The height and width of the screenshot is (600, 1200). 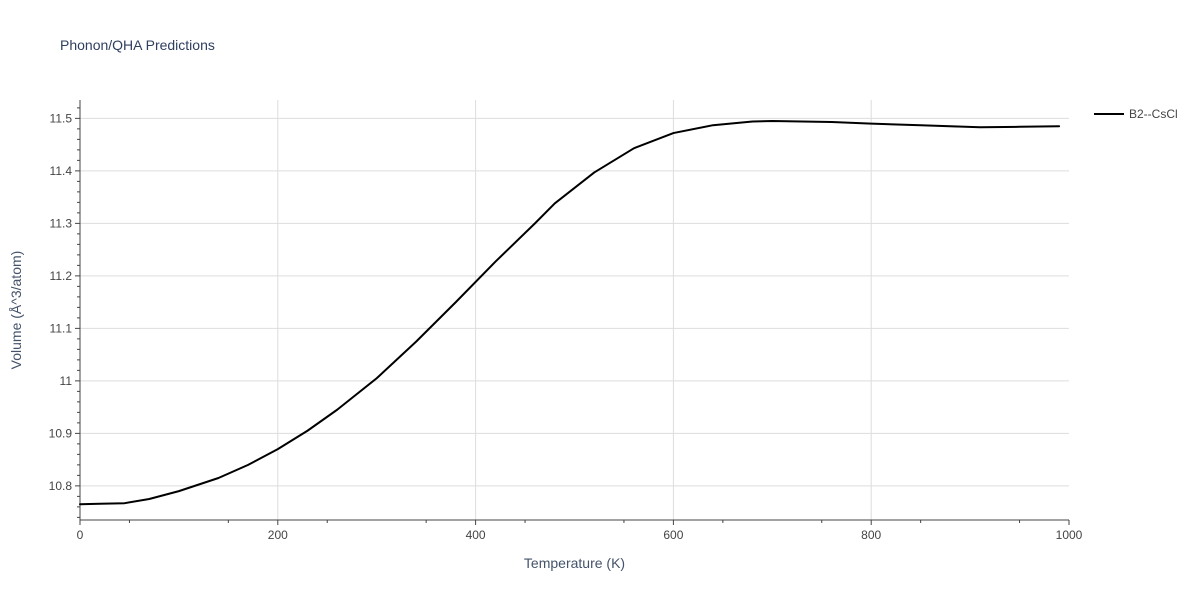 What do you see at coordinates (278, 535) in the screenshot?
I see `x-tick-label: 200` at bounding box center [278, 535].